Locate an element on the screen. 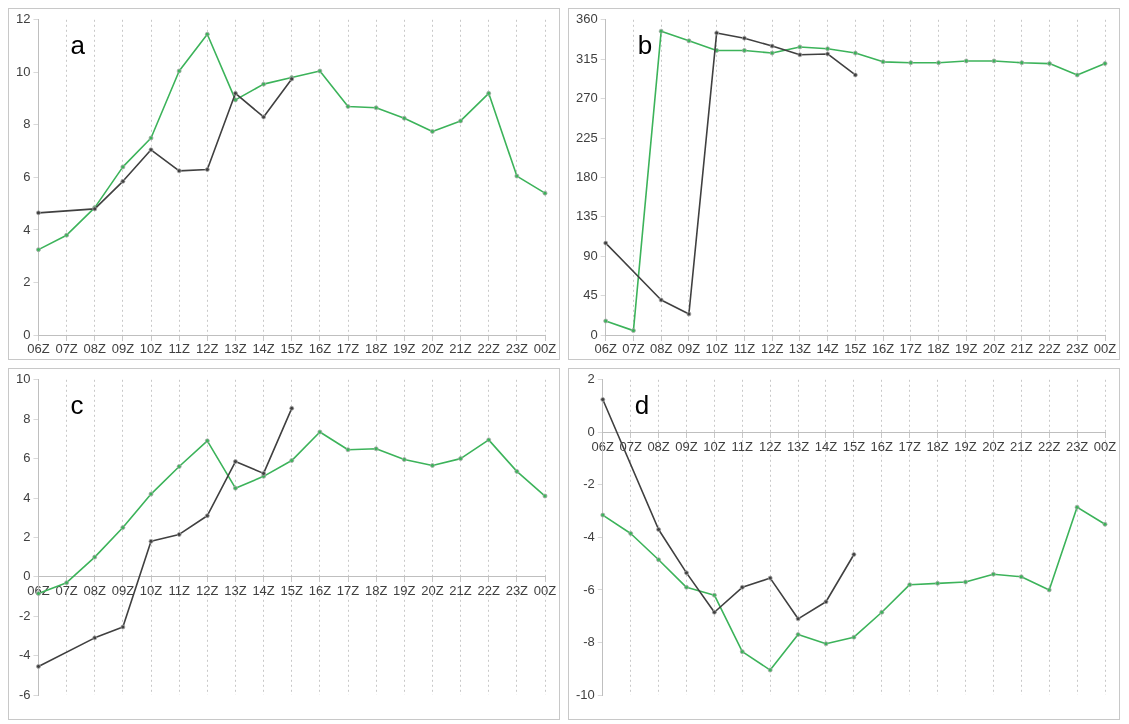  y-tick-label: 225 is located at coordinates (586, 137).